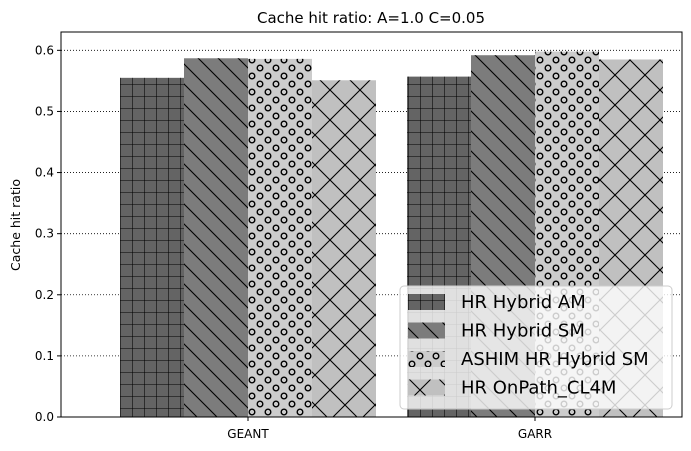  What do you see at coordinates (44, 417) in the screenshot?
I see `y-tick-label: 0.0` at bounding box center [44, 417].